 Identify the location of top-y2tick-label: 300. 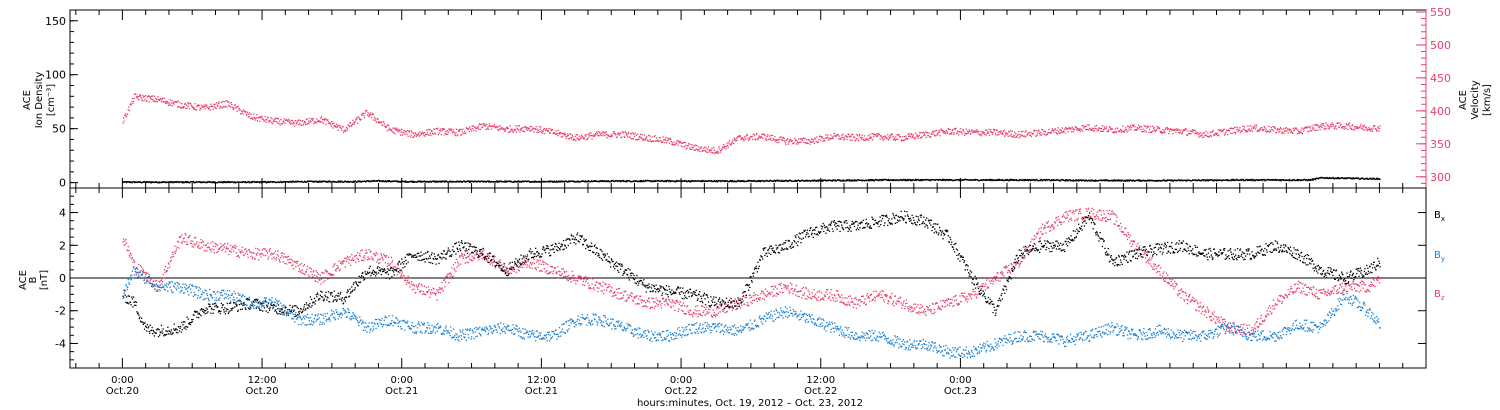
(1440, 177).